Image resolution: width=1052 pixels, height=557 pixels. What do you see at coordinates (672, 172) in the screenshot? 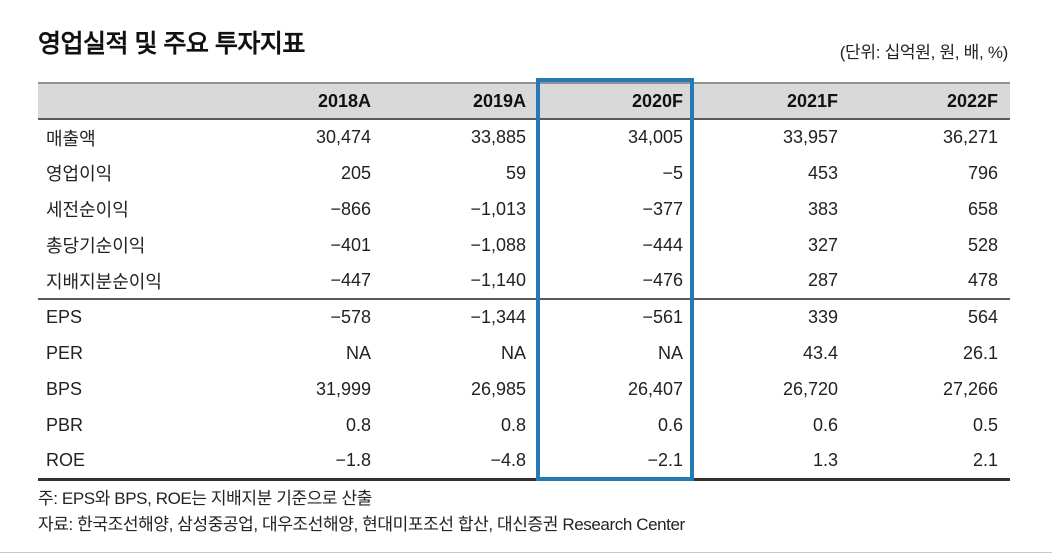
I see `cell-value: −5` at bounding box center [672, 172].